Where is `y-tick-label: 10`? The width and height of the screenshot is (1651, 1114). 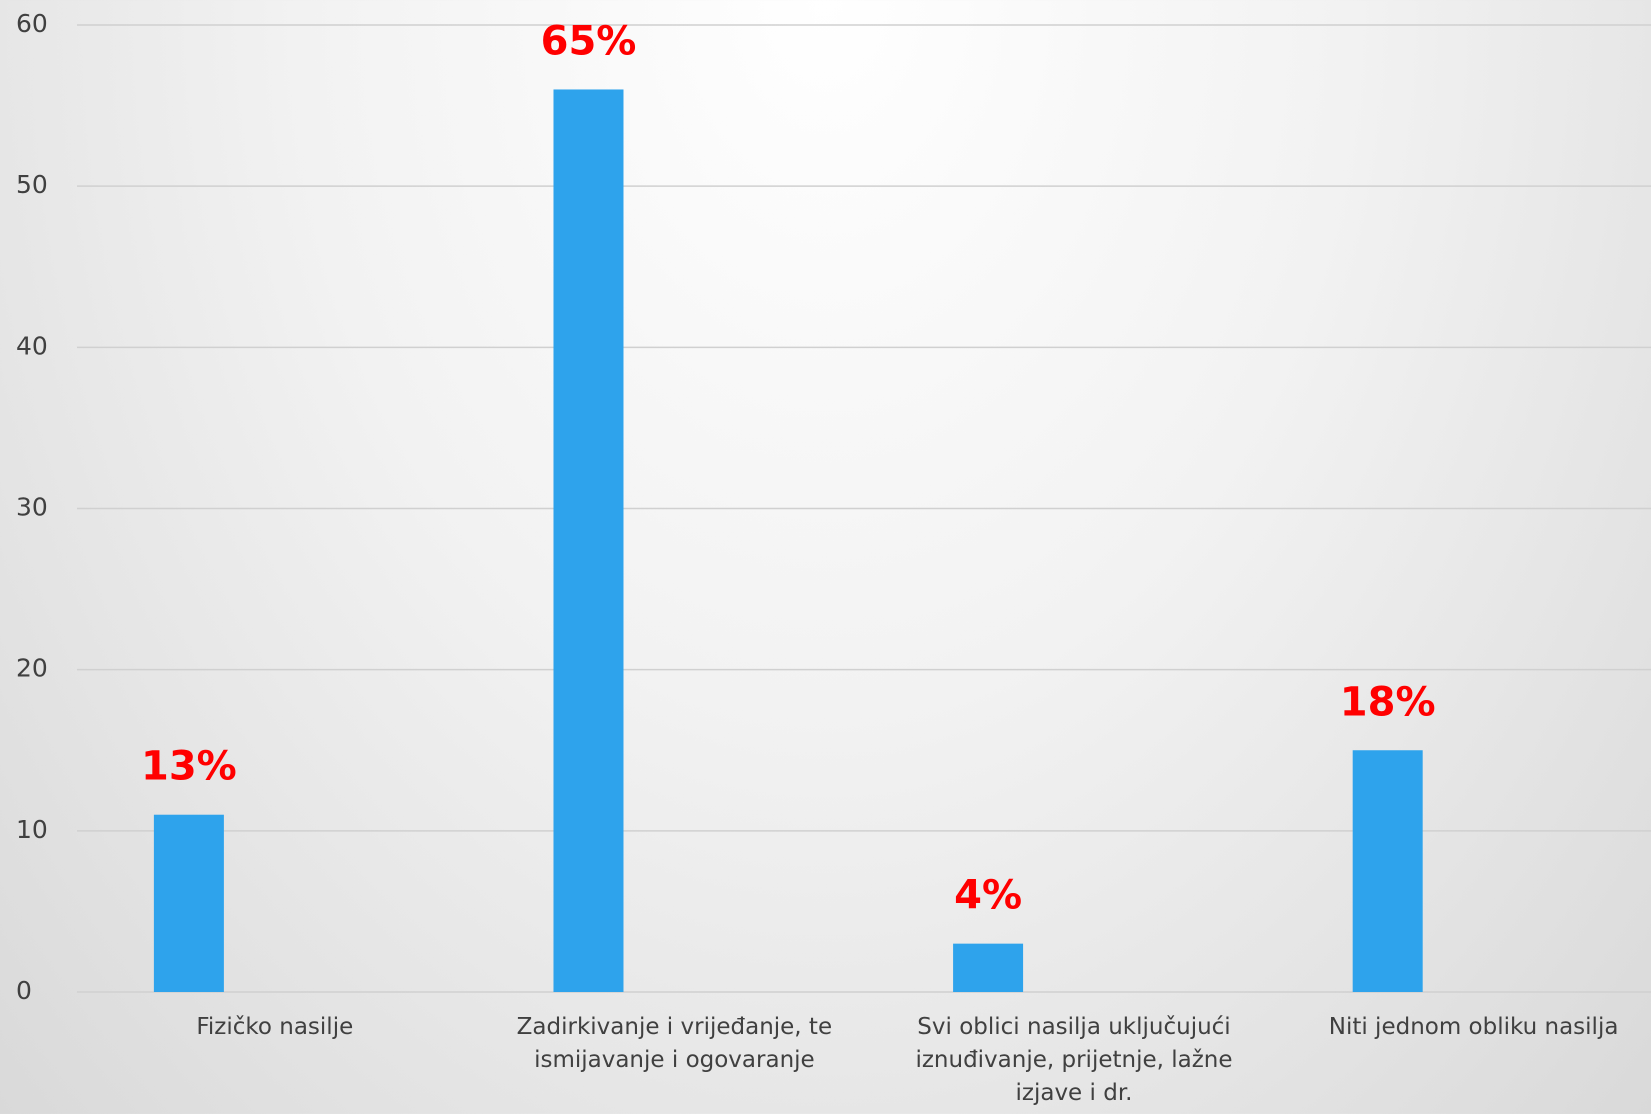 y-tick-label: 10 is located at coordinates (32, 829).